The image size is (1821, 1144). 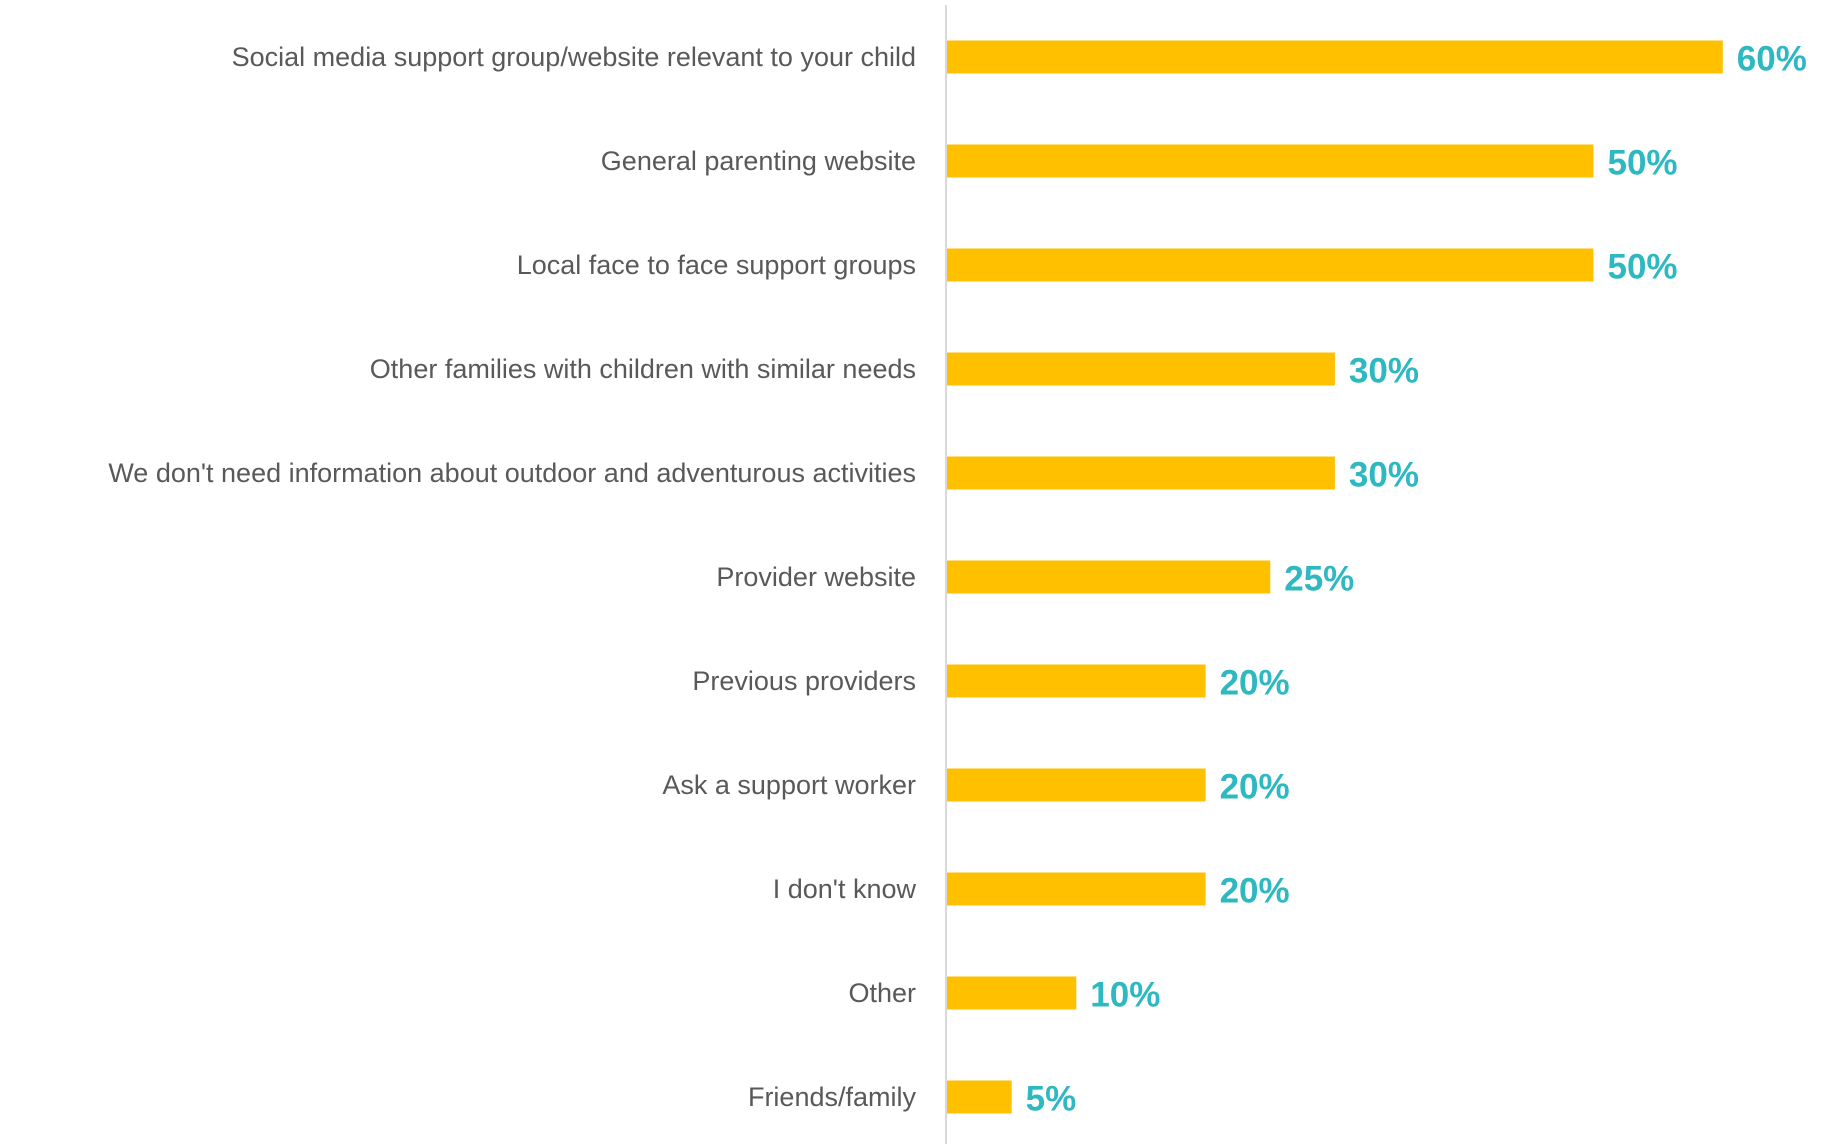 What do you see at coordinates (1772, 59) in the screenshot?
I see `value-label-0: 60%` at bounding box center [1772, 59].